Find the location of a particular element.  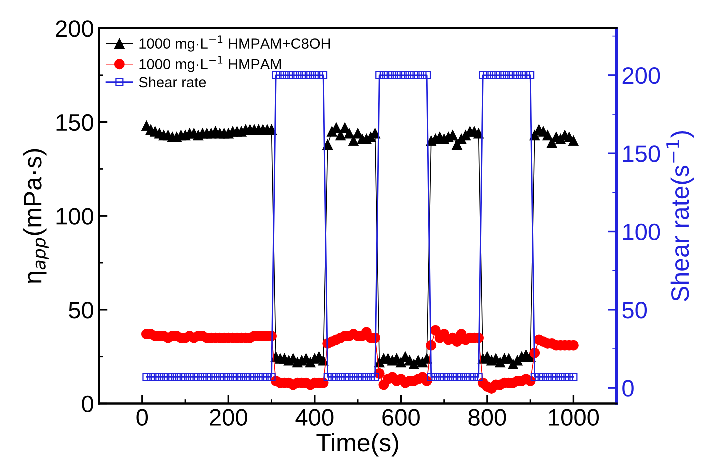

y-axis-title: η$_{app}$(mPa·s) is located at coordinates (36, 216).